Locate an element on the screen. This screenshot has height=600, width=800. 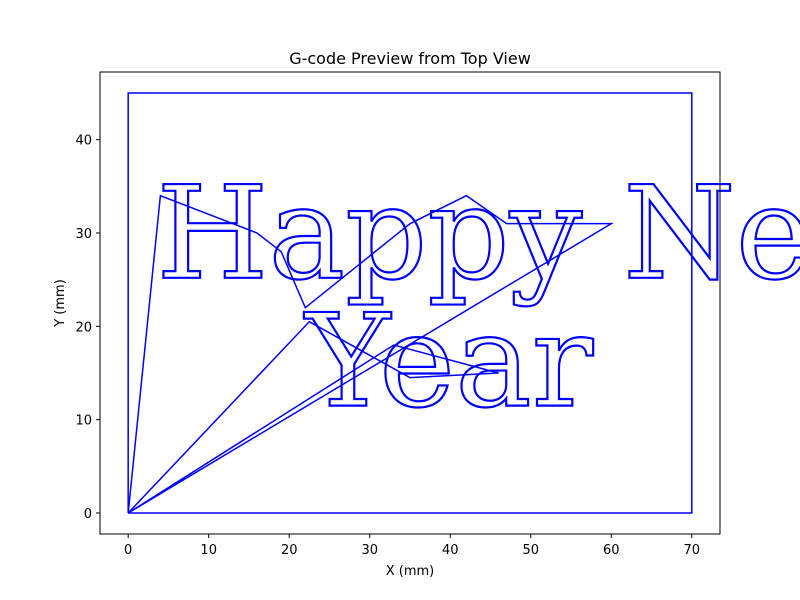
y-tick-label: 40 is located at coordinates (83, 141).